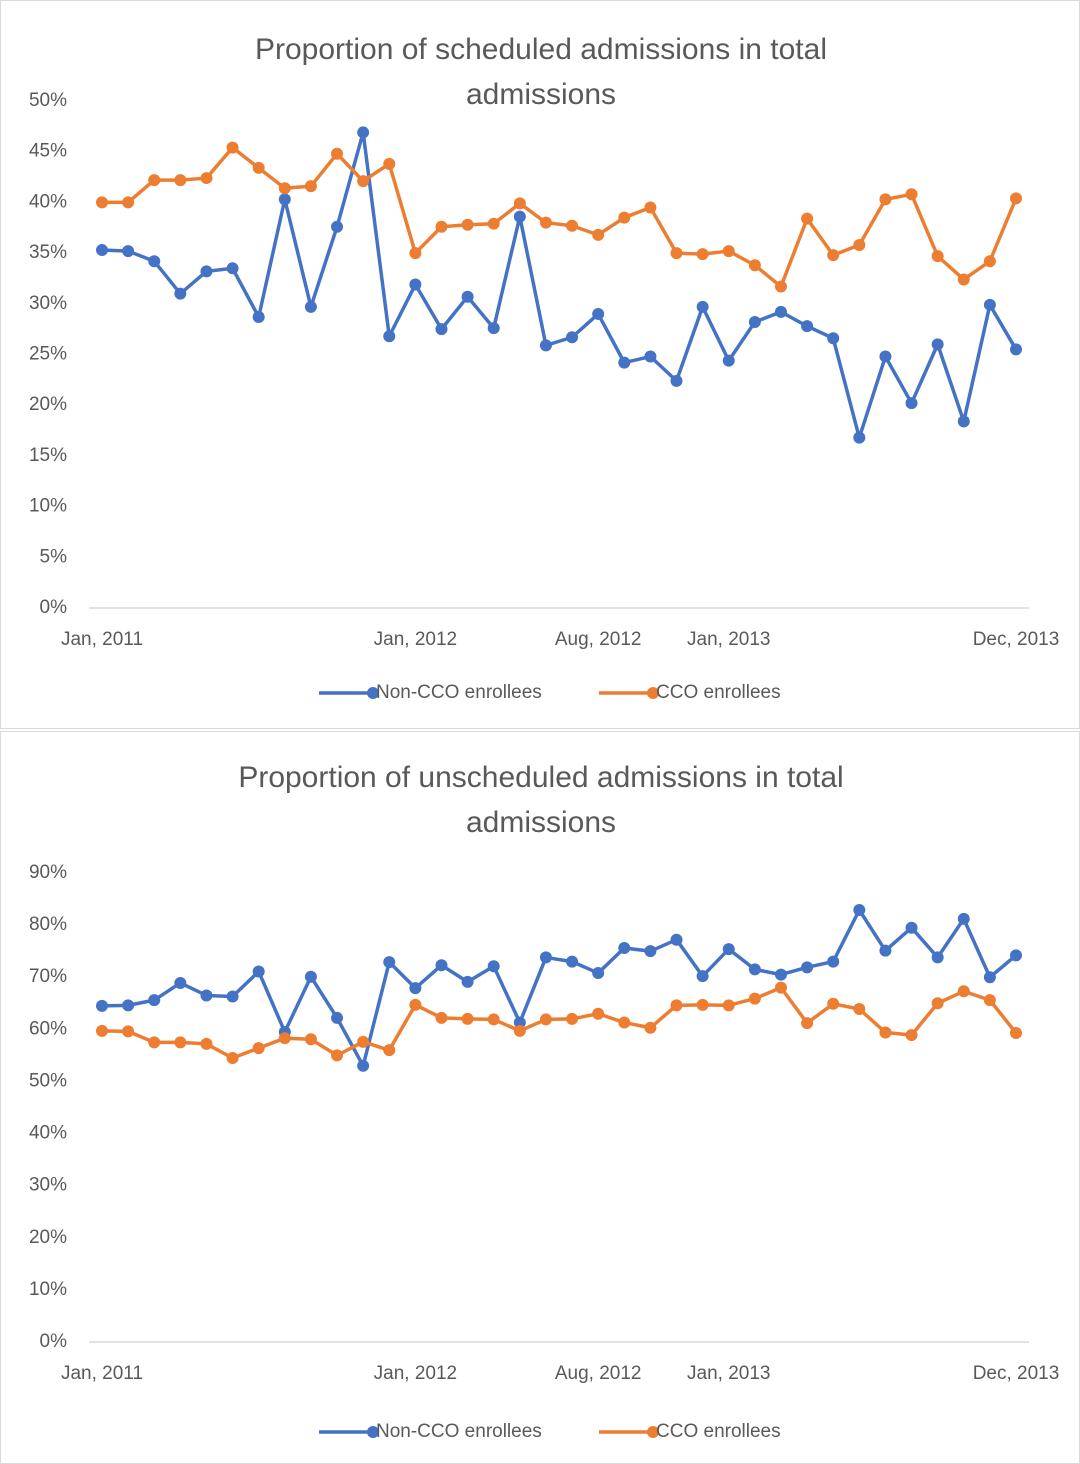  Describe the element at coordinates (48, 1133) in the screenshot. I see `y-tick-label: 40%` at that location.